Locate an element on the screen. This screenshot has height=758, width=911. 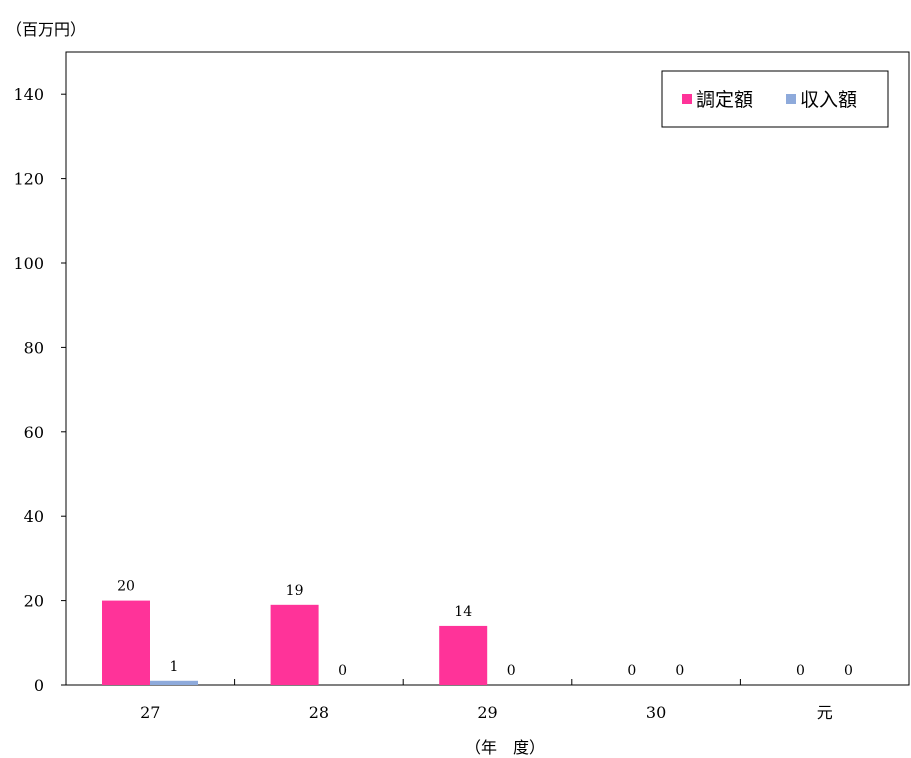
data-label-収入額-30: 0 is located at coordinates (679, 671).